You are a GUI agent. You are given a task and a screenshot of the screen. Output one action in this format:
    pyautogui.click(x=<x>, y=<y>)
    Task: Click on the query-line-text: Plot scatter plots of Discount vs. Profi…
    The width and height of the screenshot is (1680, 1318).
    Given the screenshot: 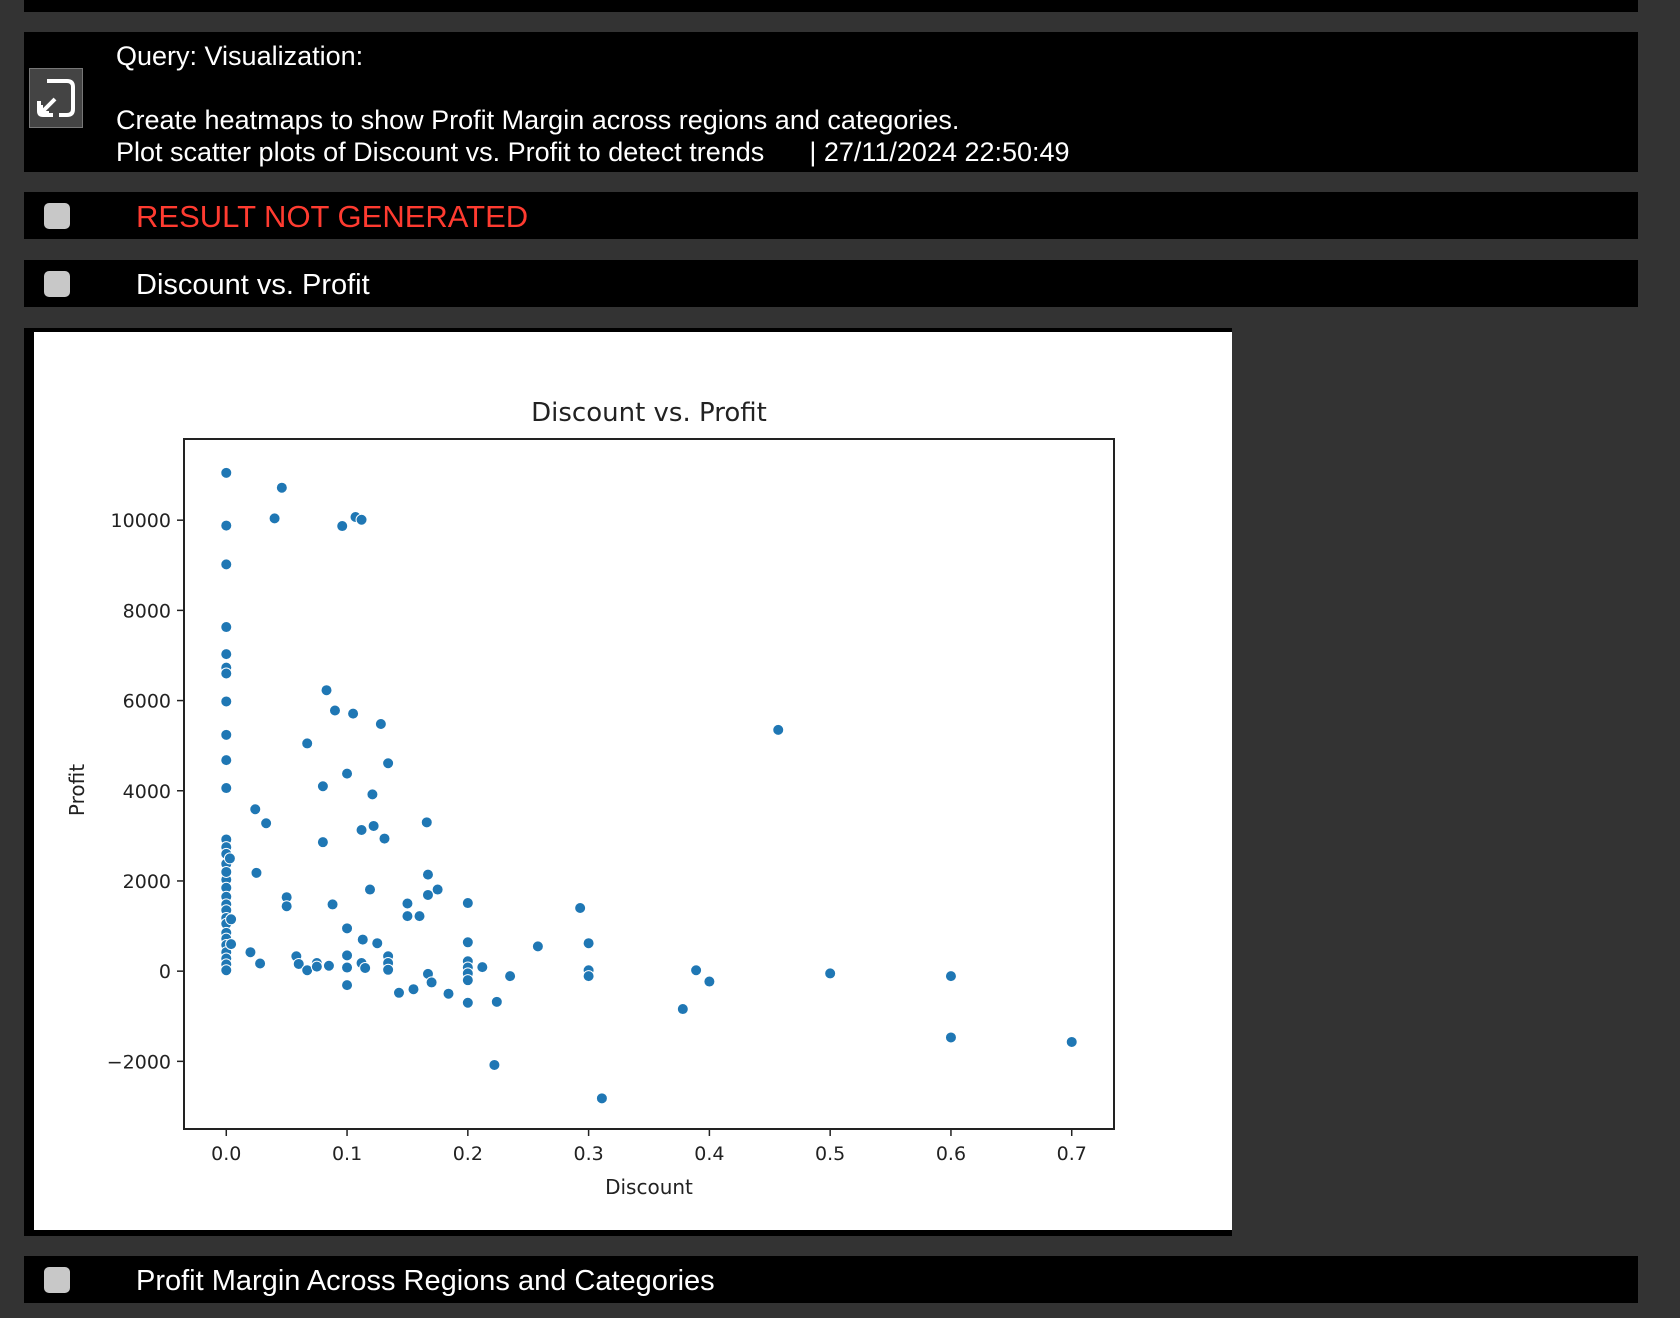 What is the action you would take?
    pyautogui.click(x=440, y=152)
    